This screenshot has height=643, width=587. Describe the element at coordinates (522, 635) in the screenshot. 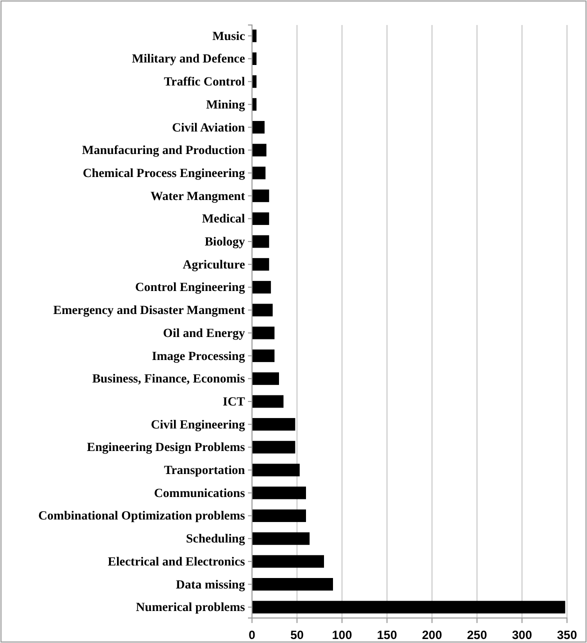

I see `x-tick-label: 300` at that location.